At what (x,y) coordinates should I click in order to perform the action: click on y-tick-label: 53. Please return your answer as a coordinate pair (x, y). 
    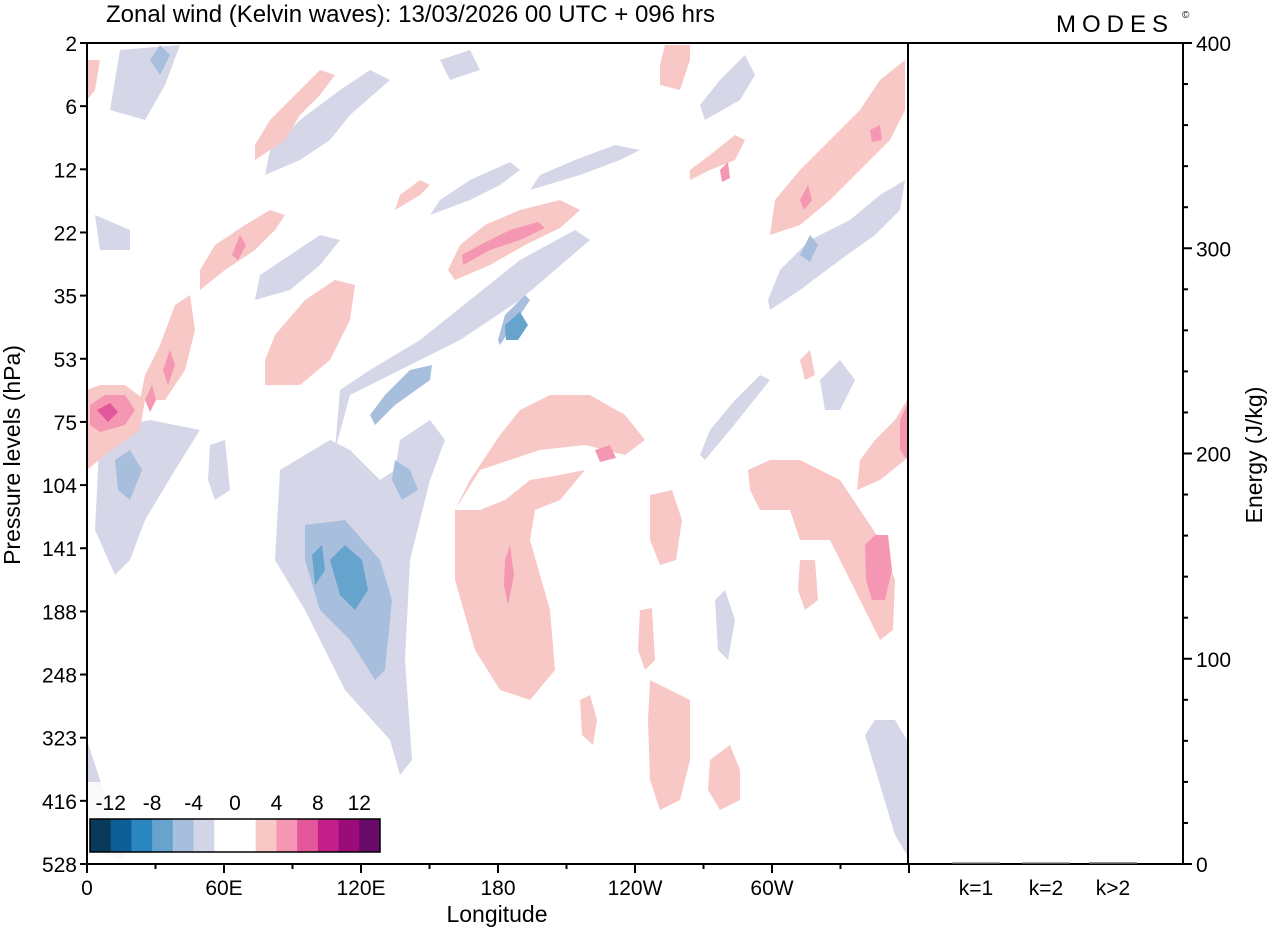
    Looking at the image, I should click on (65, 360).